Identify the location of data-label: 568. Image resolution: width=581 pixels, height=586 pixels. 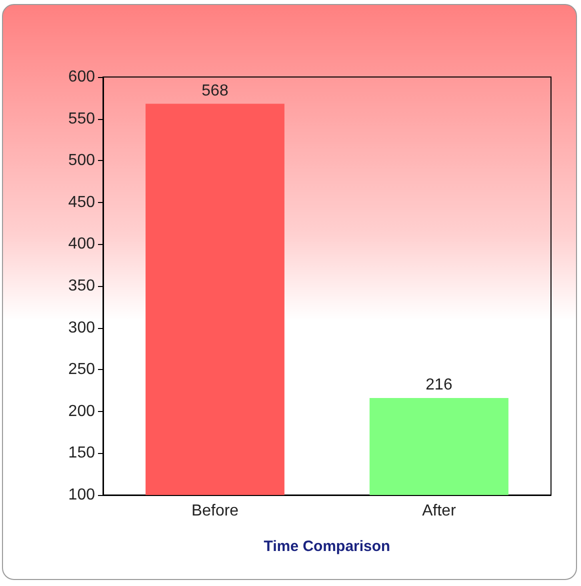
(215, 91).